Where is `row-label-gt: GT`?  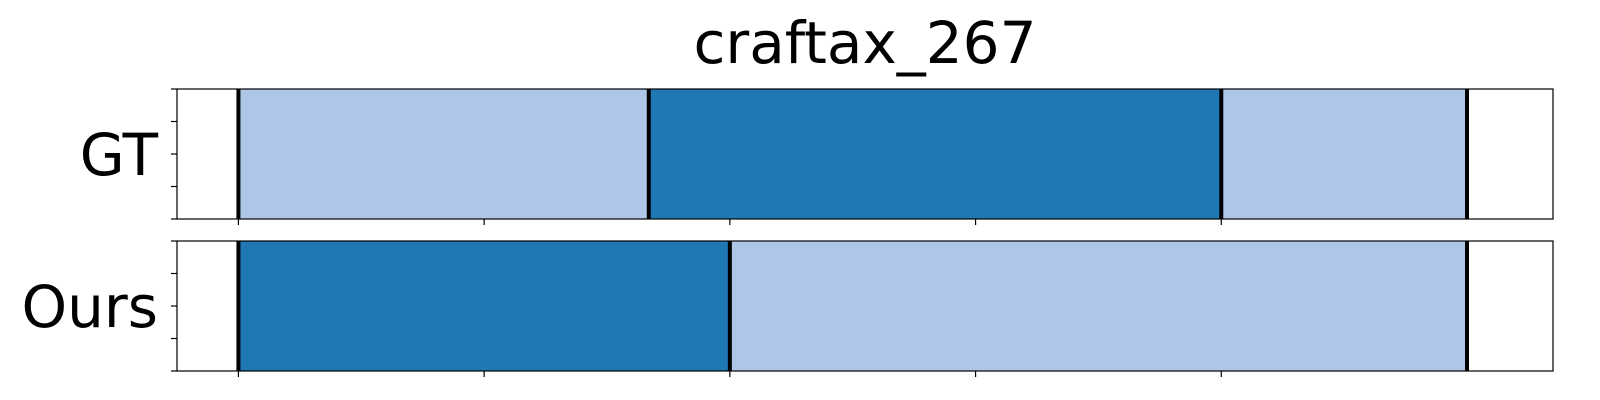 row-label-gt: GT is located at coordinates (119, 155).